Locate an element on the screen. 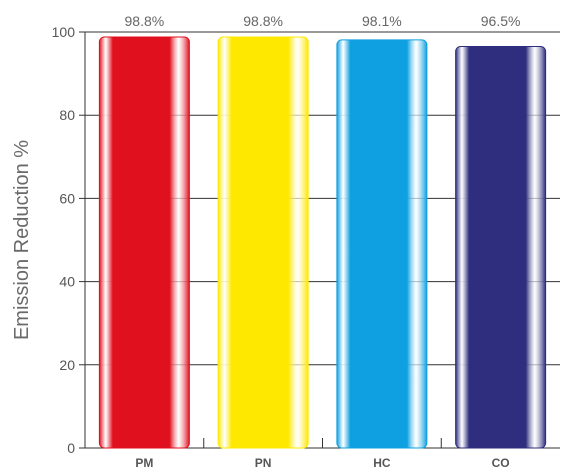 The height and width of the screenshot is (473, 564). x-category-label: PN is located at coordinates (263, 463).